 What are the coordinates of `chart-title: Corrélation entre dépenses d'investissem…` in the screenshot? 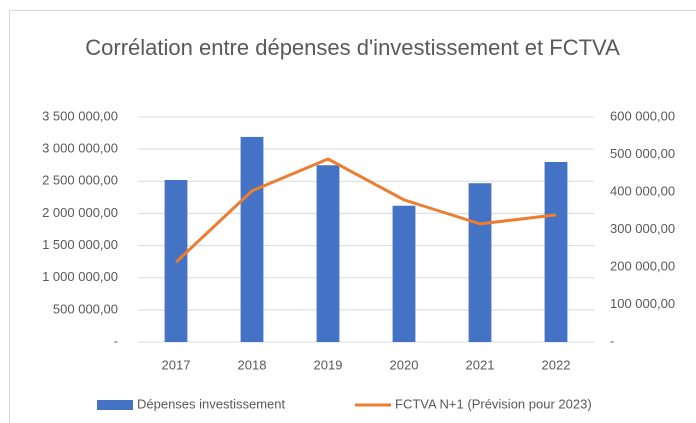 It's located at (352, 47).